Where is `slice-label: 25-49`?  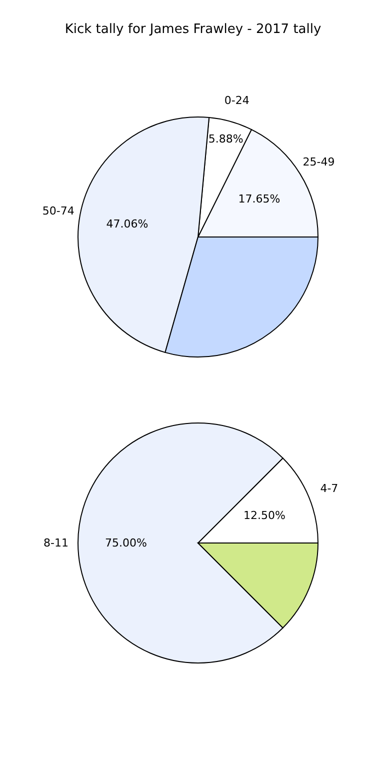
slice-label: 25-49 is located at coordinates (318, 162).